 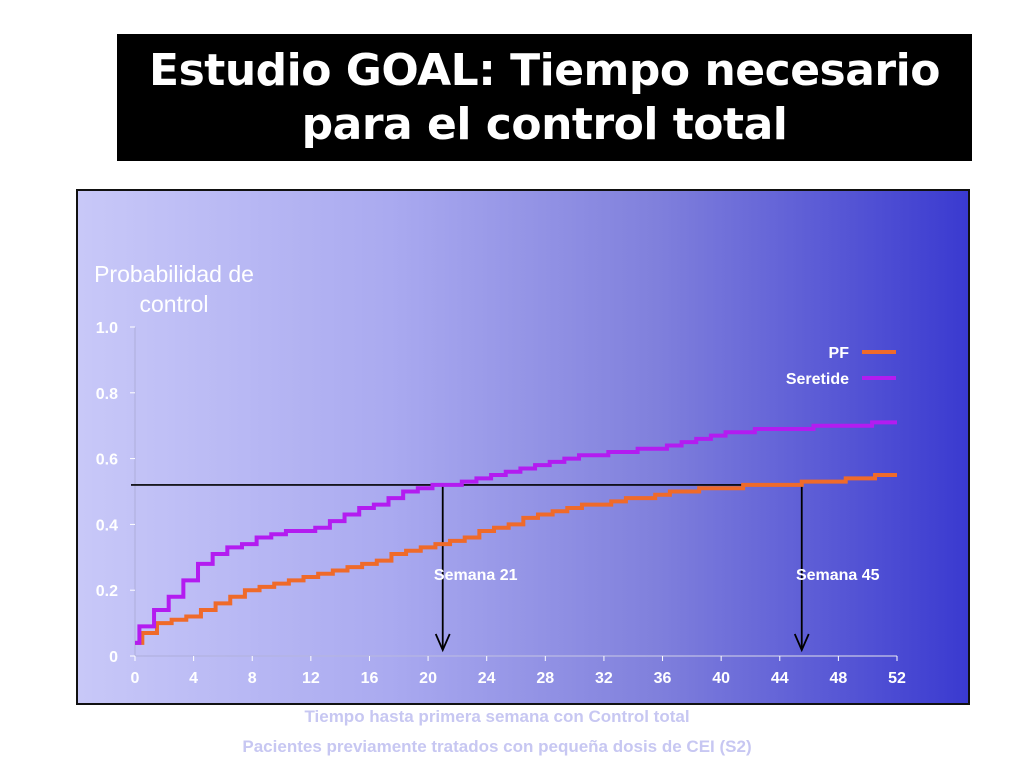 What do you see at coordinates (604, 678) in the screenshot?
I see `x-tick-label: 32` at bounding box center [604, 678].